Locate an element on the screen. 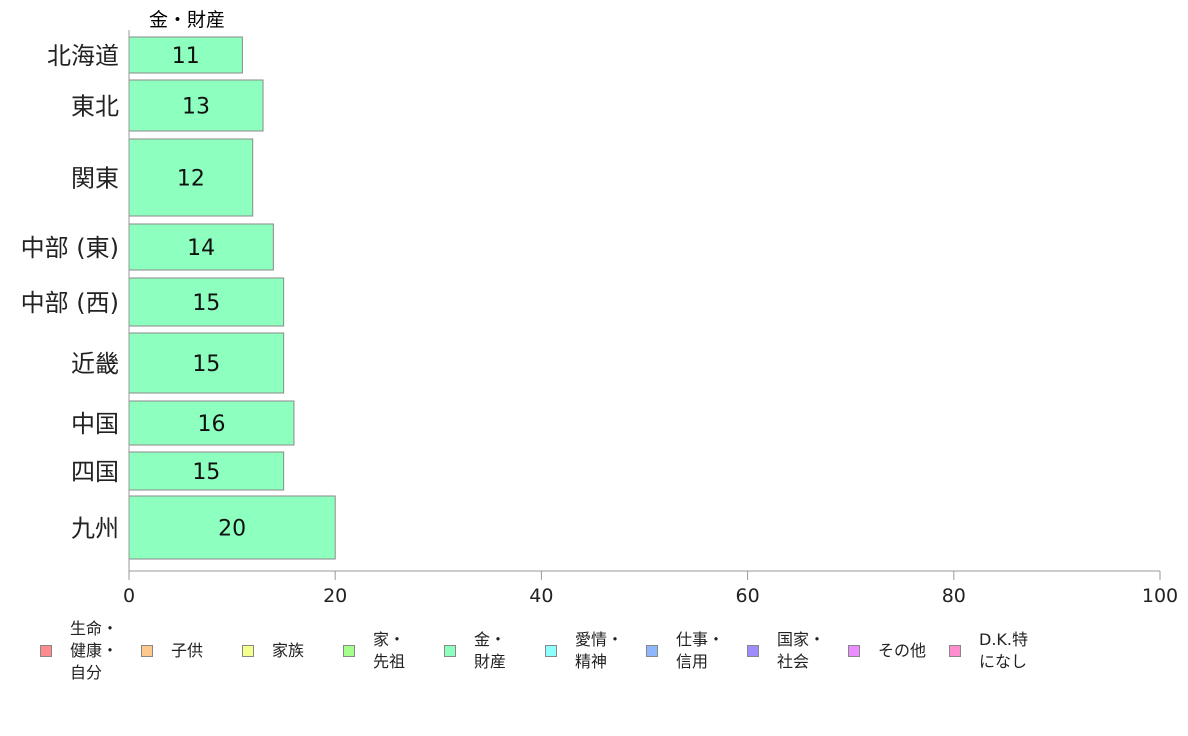 The height and width of the screenshot is (736, 1188). legend-label: 仕事・ 信用 is located at coordinates (700, 650).